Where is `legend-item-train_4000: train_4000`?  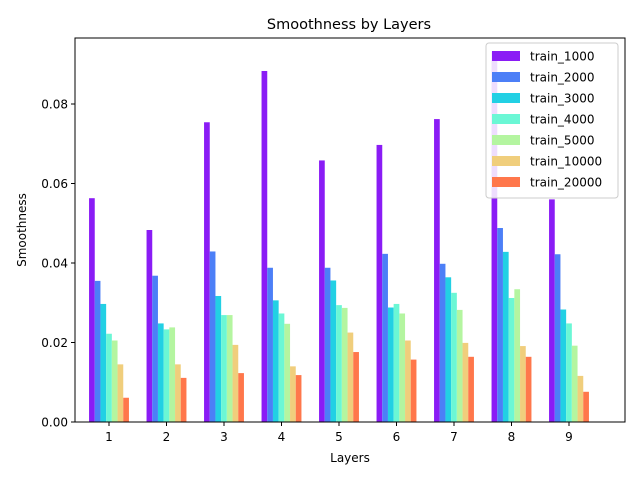 legend-item-train_4000: train_4000 is located at coordinates (543, 120).